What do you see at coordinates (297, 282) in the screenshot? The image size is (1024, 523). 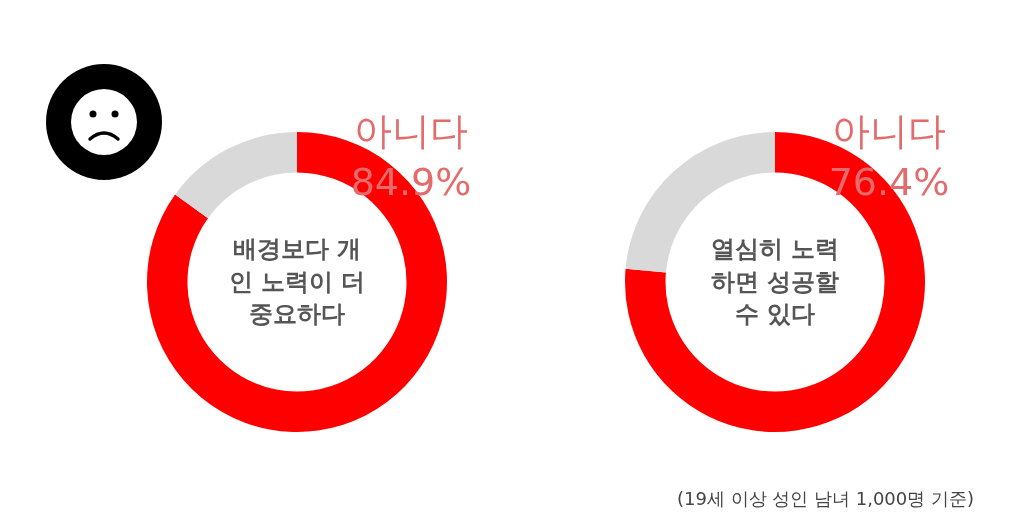 I see `text: 배경보다 개인 노력이 더 중요하다` at bounding box center [297, 282].